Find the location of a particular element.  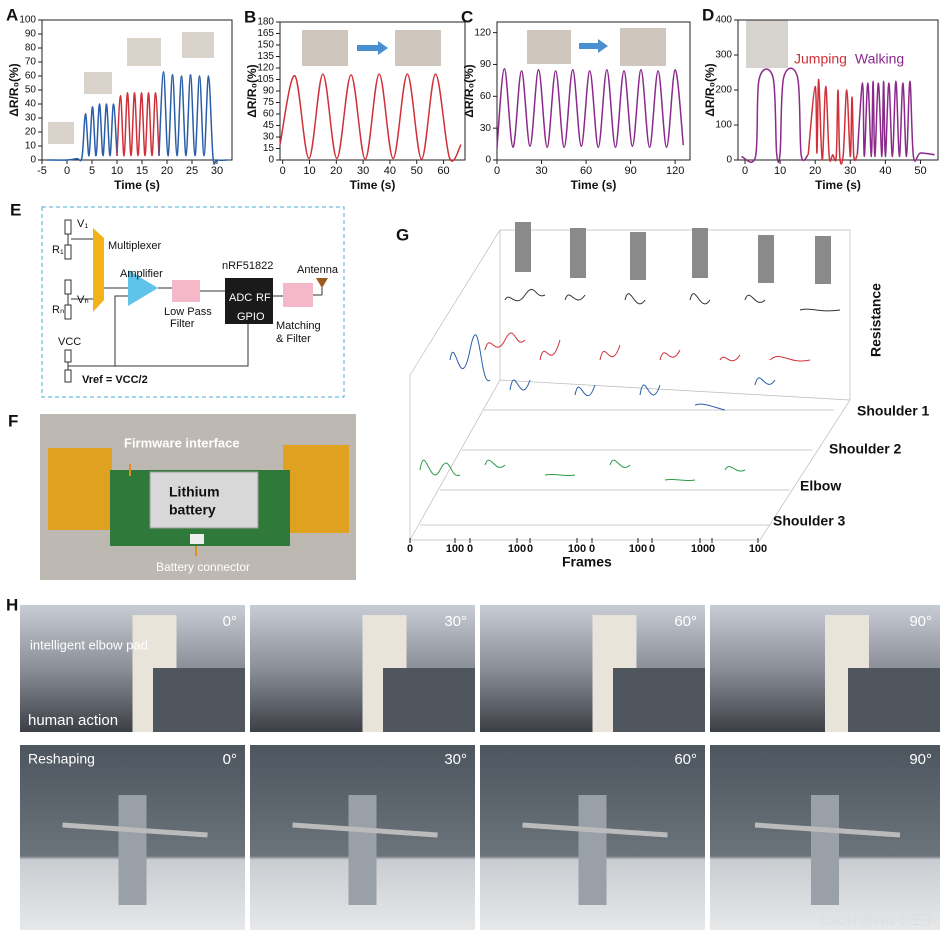

label-v1: V₁ is located at coordinates (82, 224).